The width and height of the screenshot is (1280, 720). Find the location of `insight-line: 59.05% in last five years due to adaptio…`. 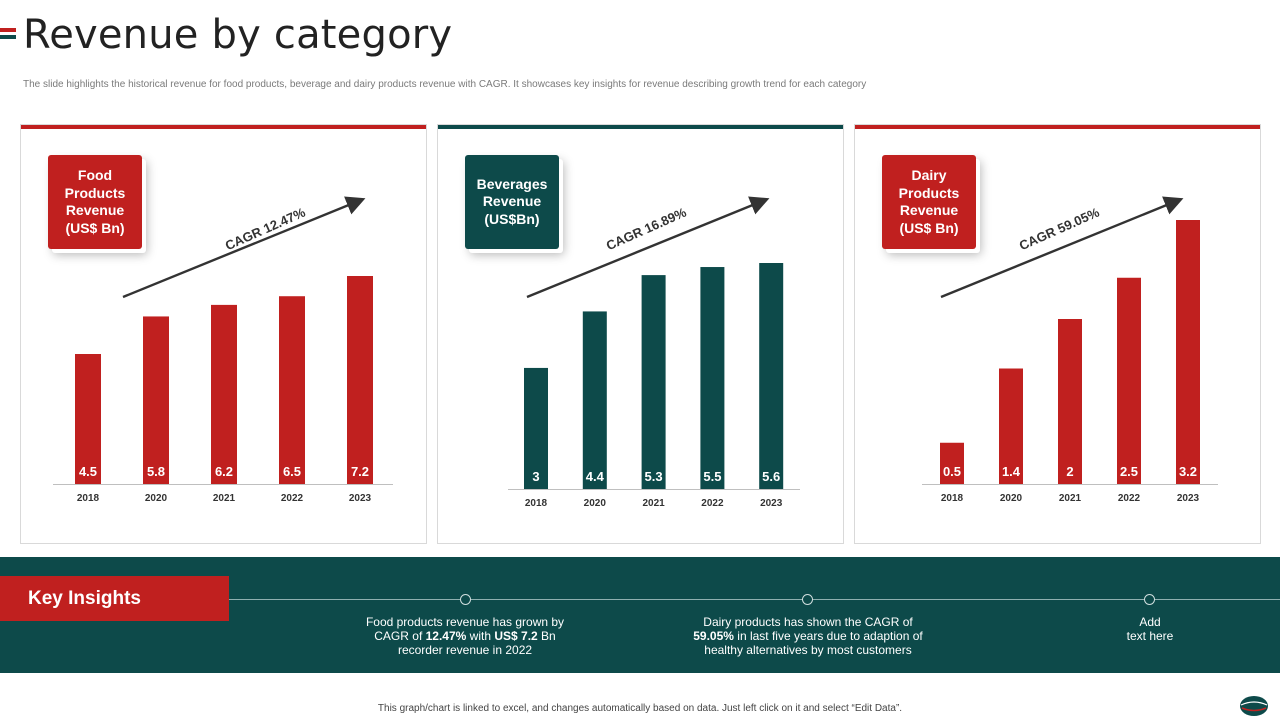

insight-line: 59.05% in last five years due to adaptio… is located at coordinates (808, 636).